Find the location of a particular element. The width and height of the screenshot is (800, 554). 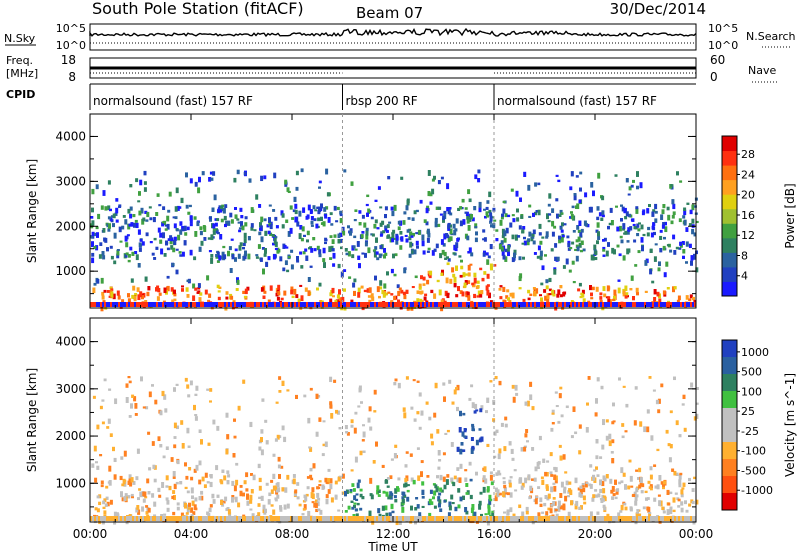

colorbar-tick-label: -25 is located at coordinates (750, 431).